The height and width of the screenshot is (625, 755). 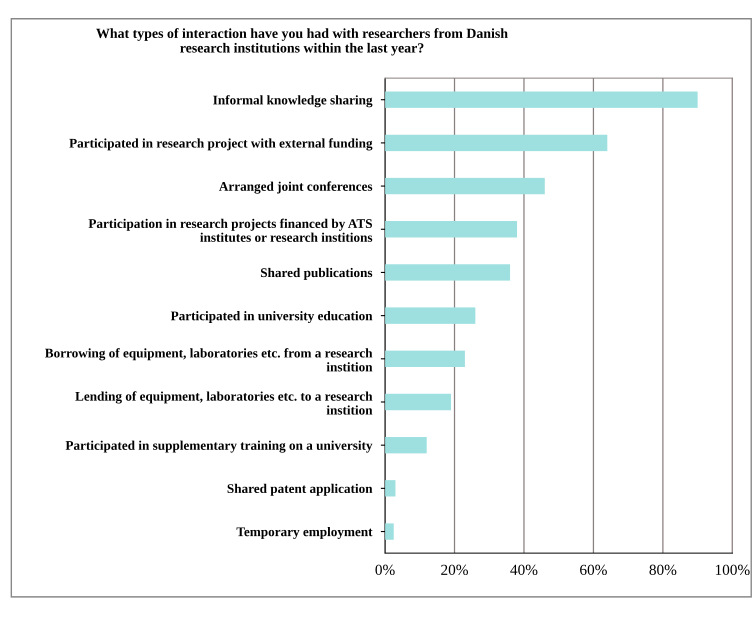 I want to click on y-tick-label: Temporary employment, so click(x=304, y=532).